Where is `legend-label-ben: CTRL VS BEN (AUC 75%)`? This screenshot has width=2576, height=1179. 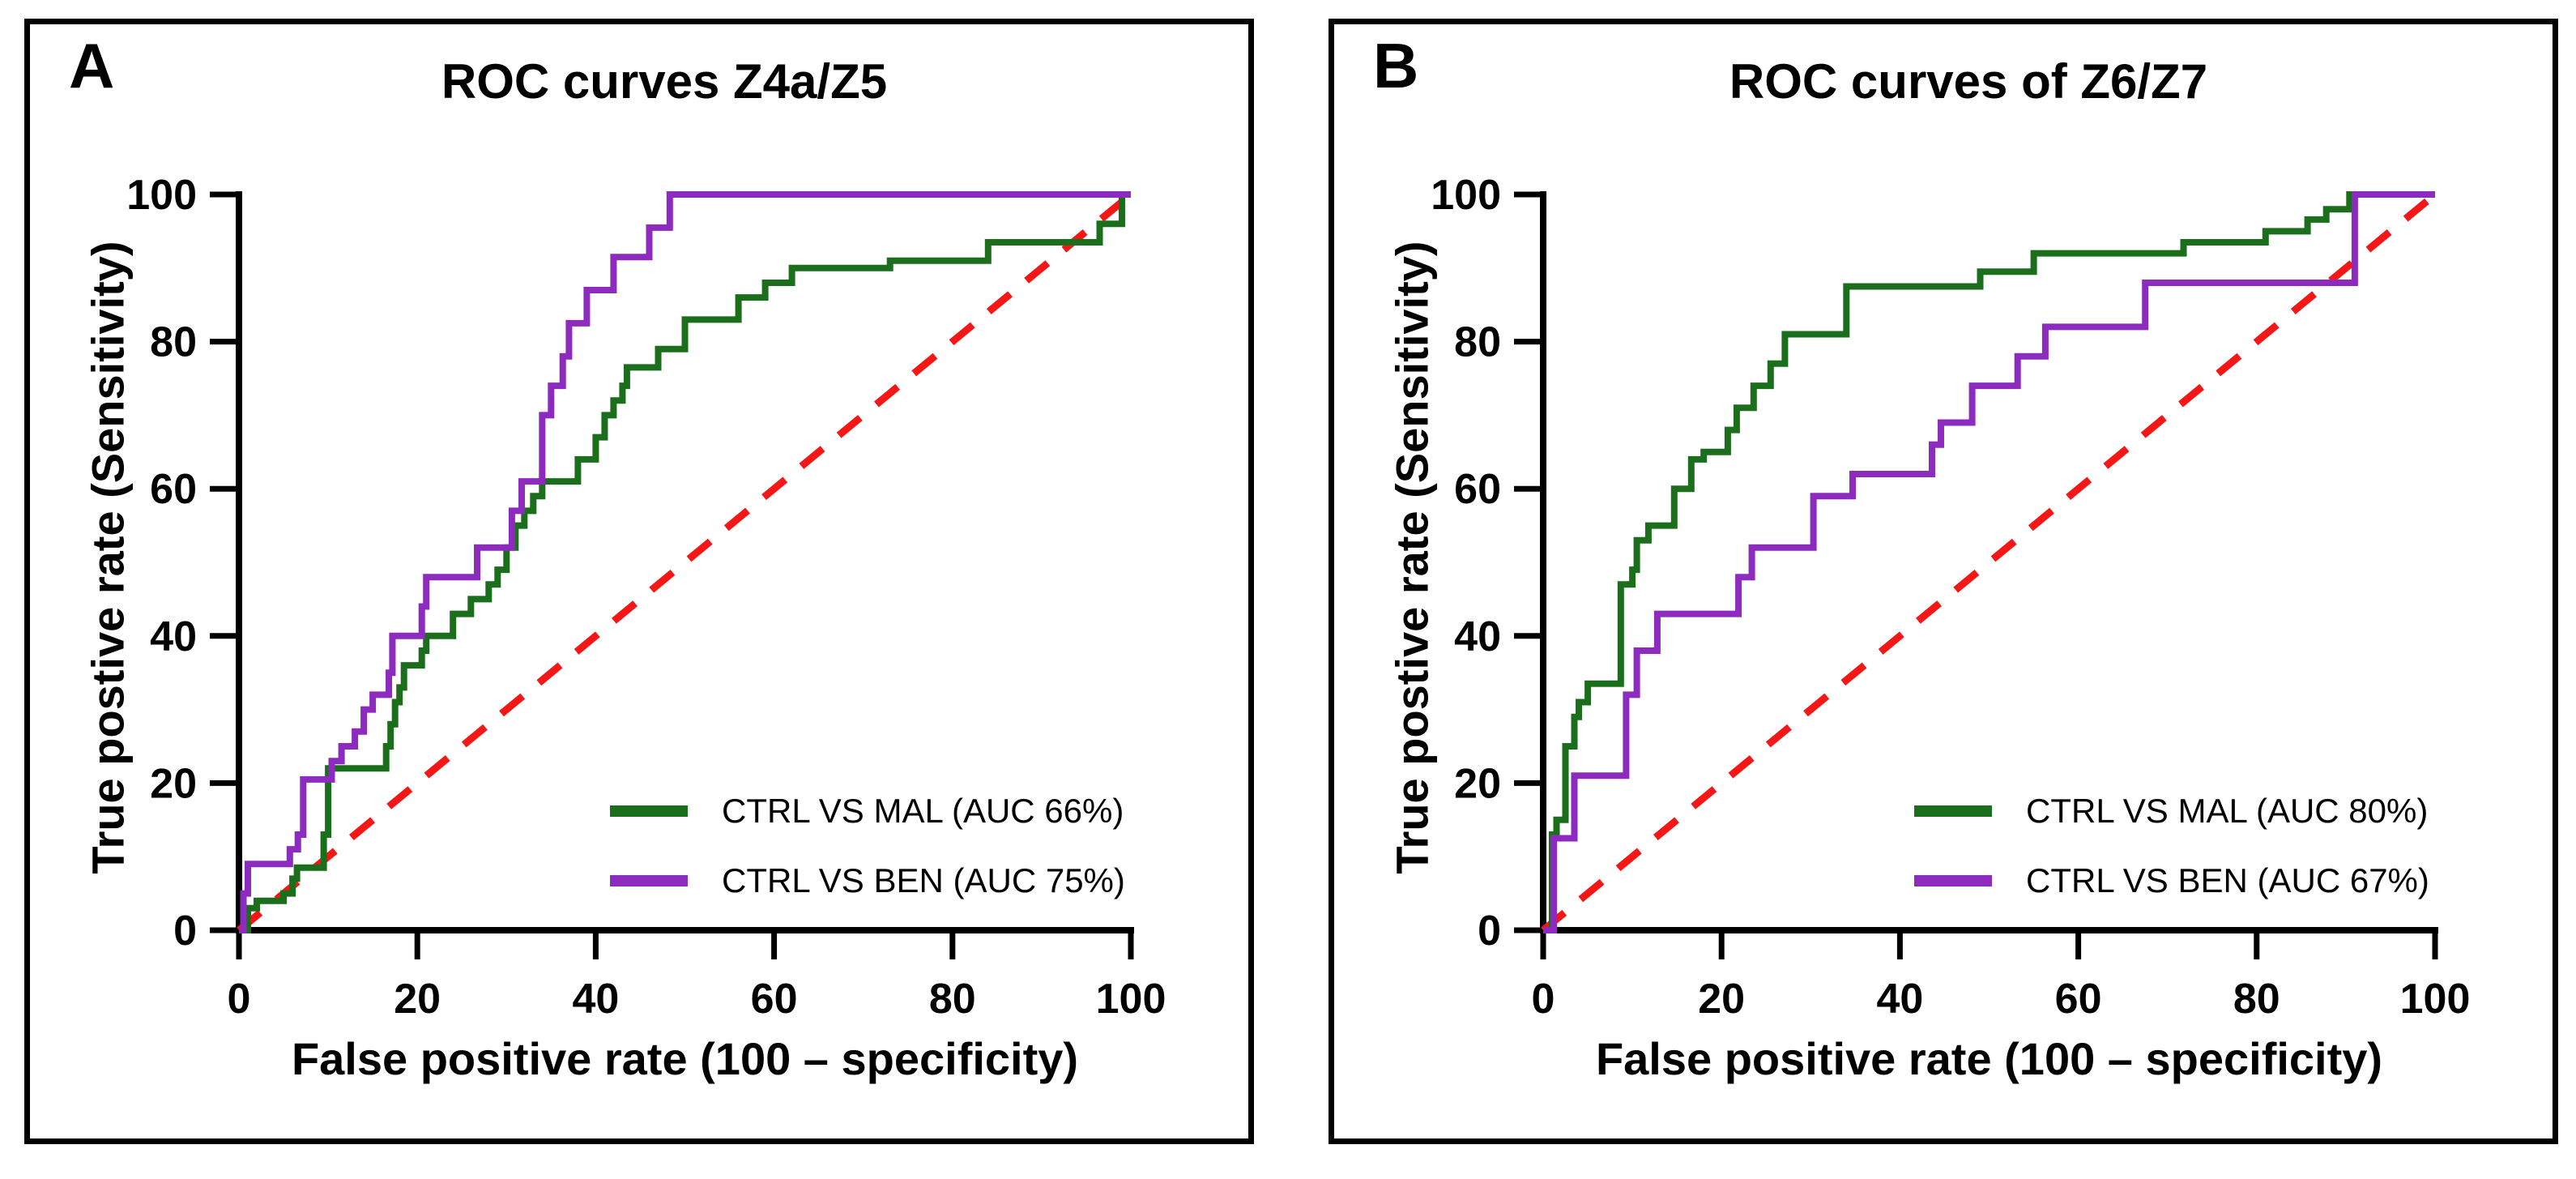 legend-label-ben: CTRL VS BEN (AUC 75%) is located at coordinates (924, 880).